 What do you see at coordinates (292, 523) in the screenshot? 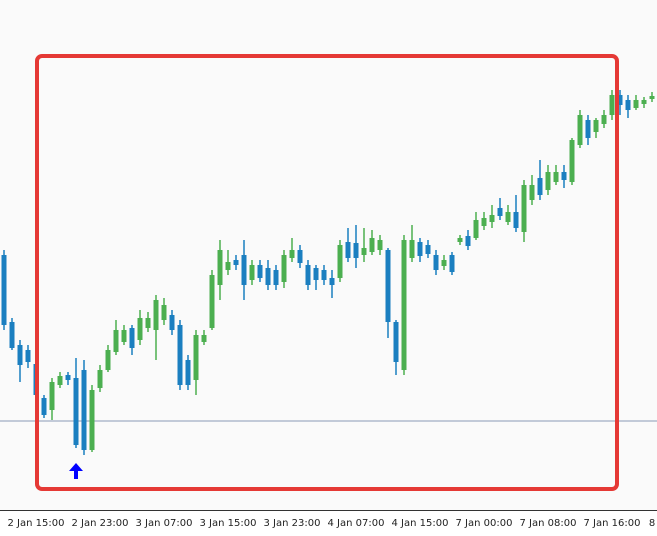
I see `x-tick-label: 3 Jan 23:00` at bounding box center [292, 523].